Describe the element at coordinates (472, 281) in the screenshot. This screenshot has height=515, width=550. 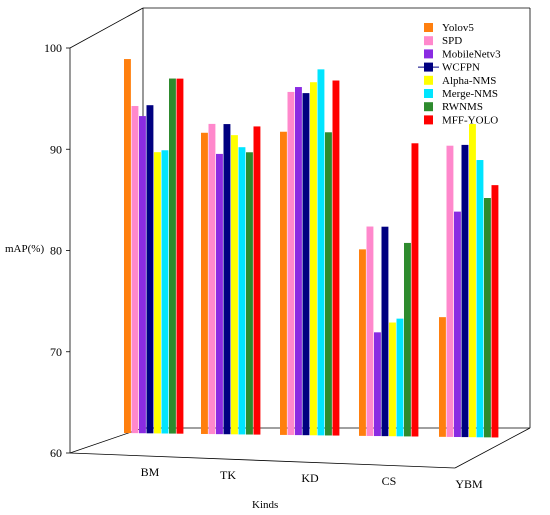
I see `bar-ybm-alpha-nms` at that location.